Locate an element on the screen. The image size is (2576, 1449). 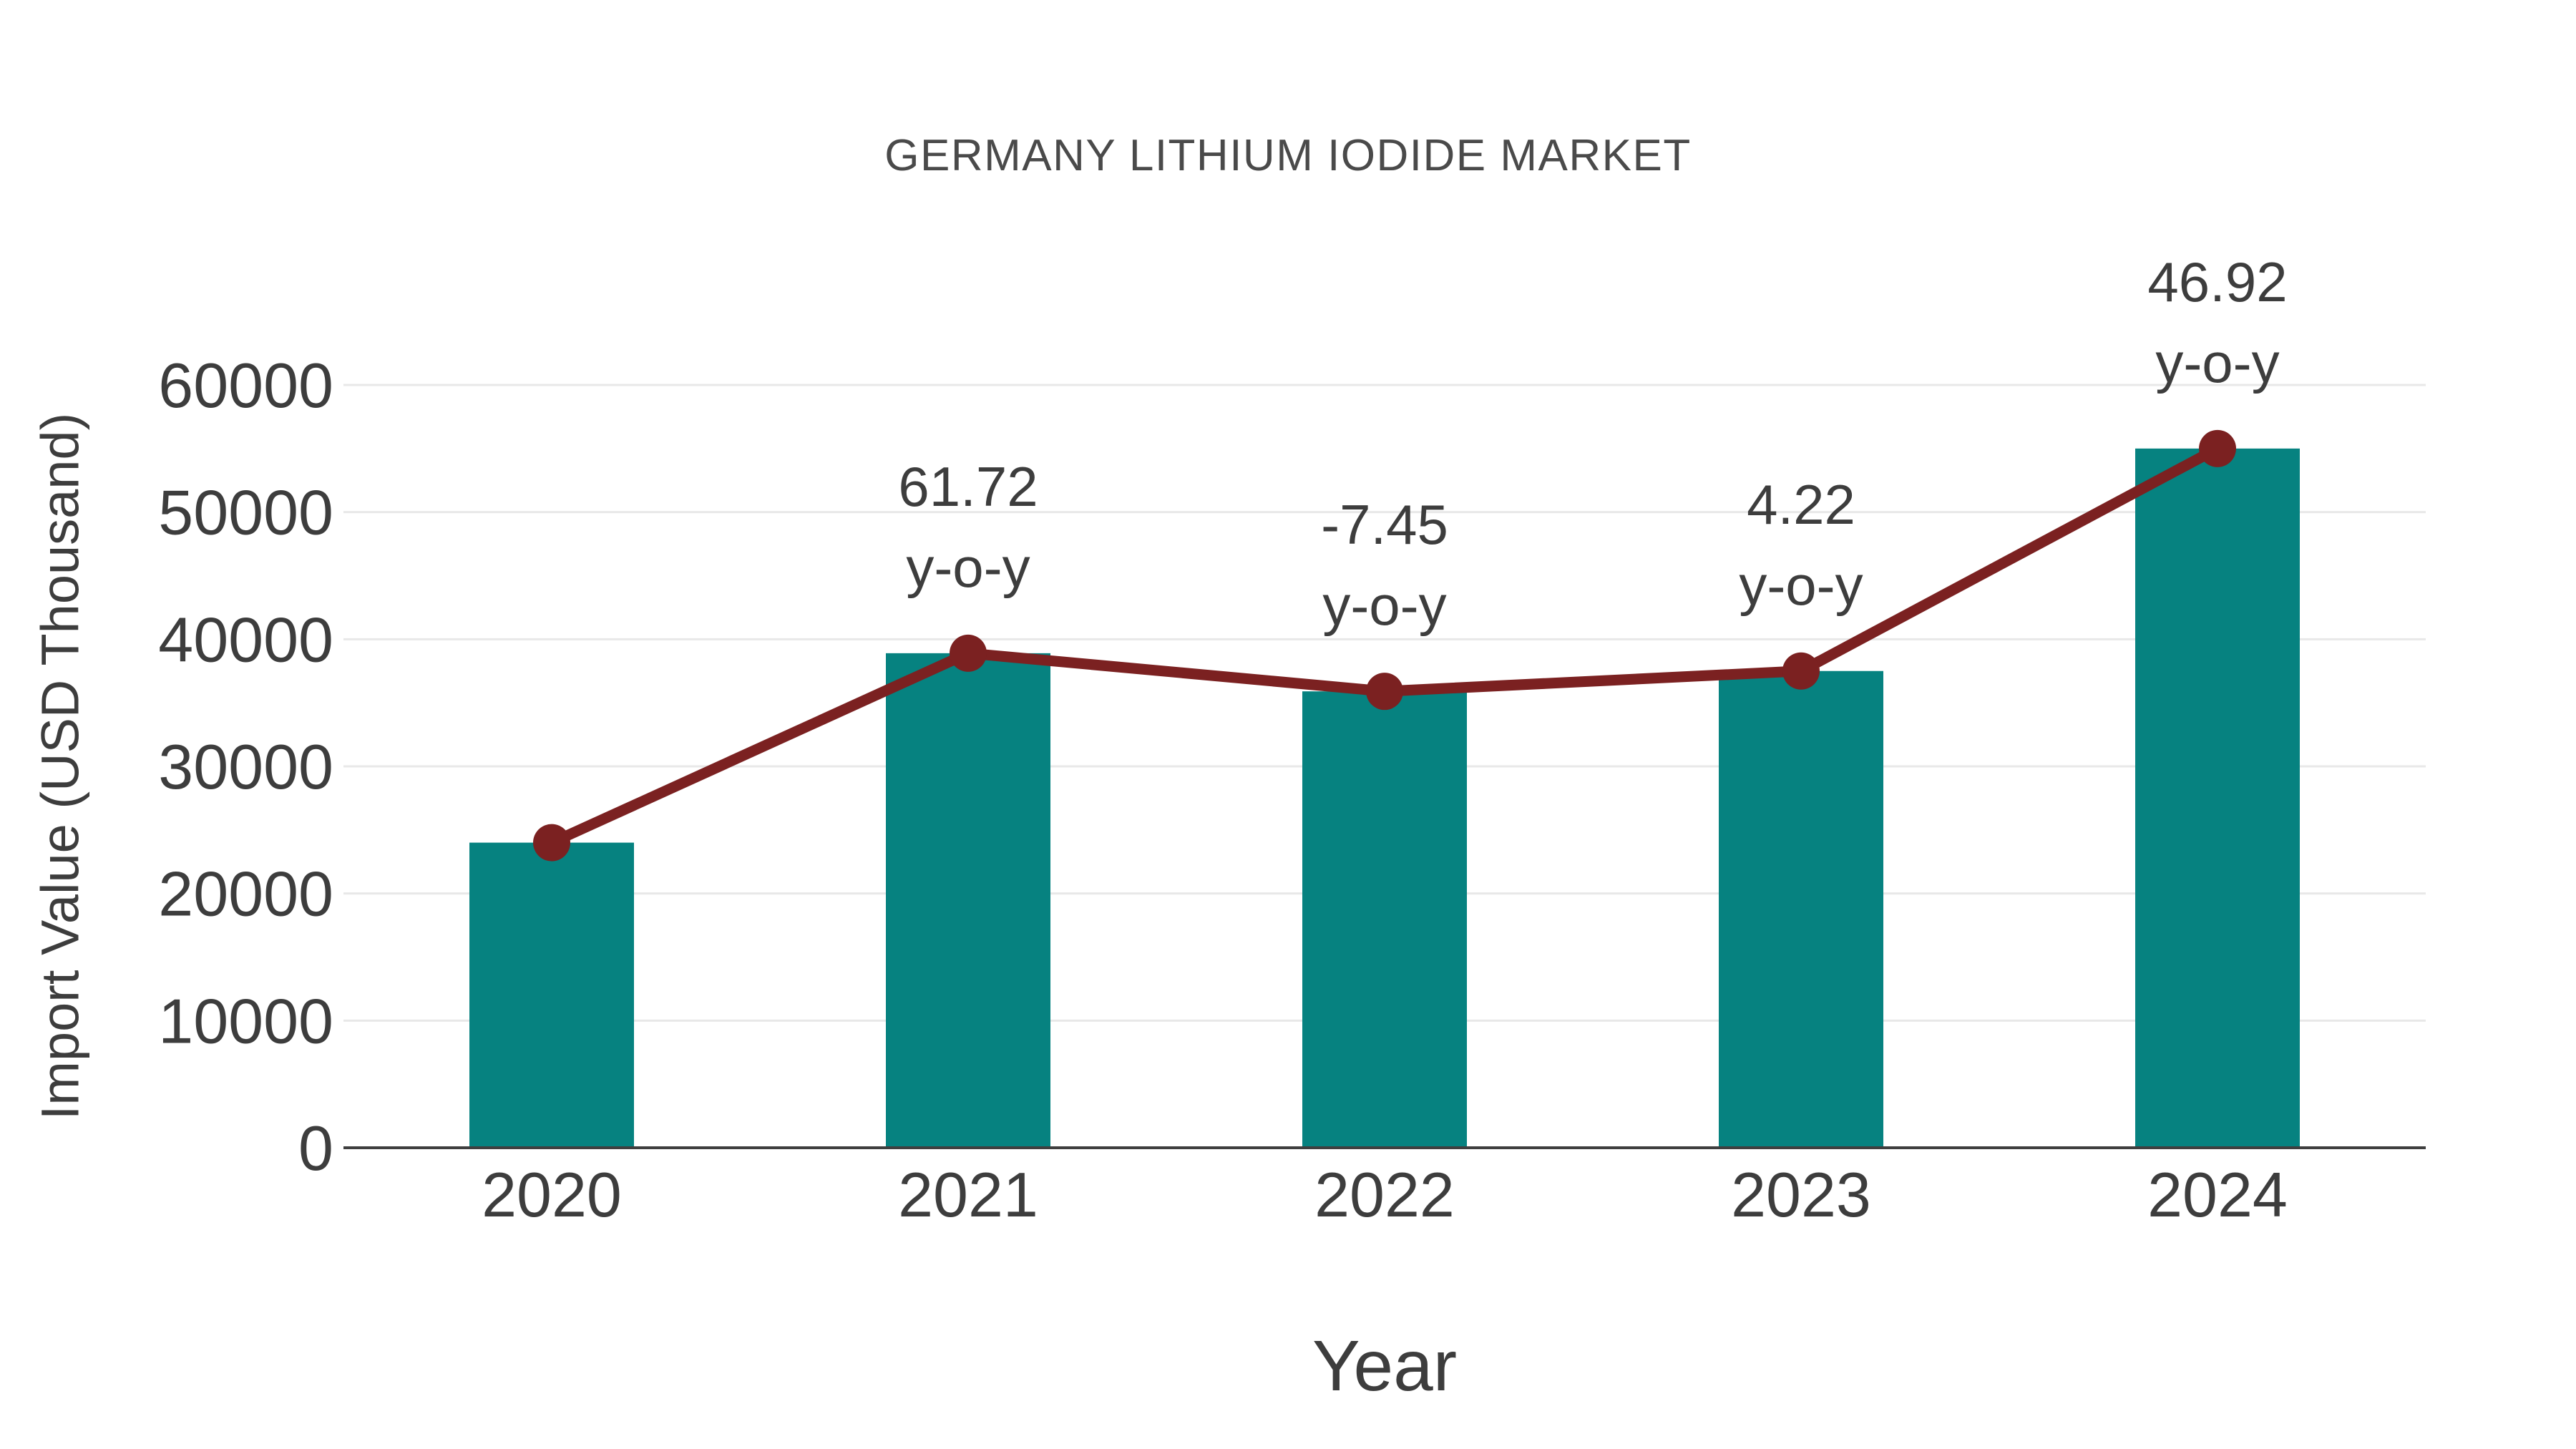
x-tick-label-2021: 2021 is located at coordinates (968, 1194).